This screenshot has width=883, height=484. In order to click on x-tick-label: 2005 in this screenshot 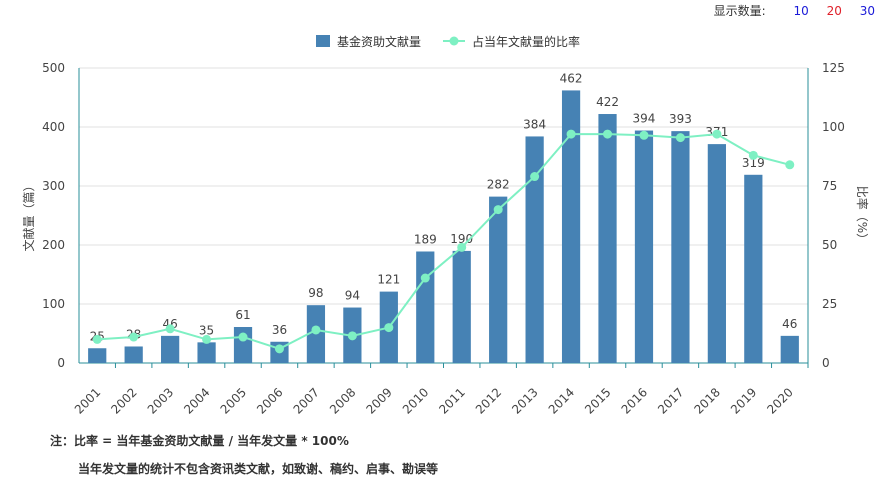, I will do `click(233, 400)`.